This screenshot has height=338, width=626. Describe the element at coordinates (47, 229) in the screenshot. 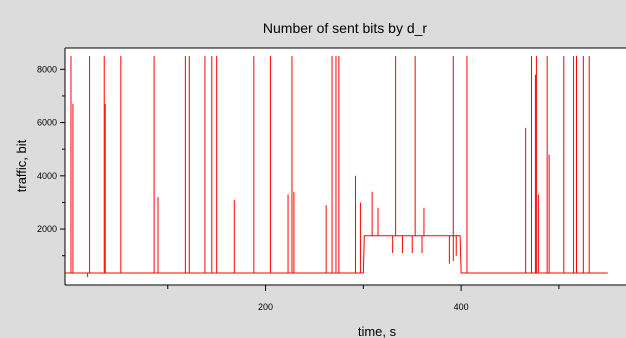

I see `y-tick-label: 2000` at that location.